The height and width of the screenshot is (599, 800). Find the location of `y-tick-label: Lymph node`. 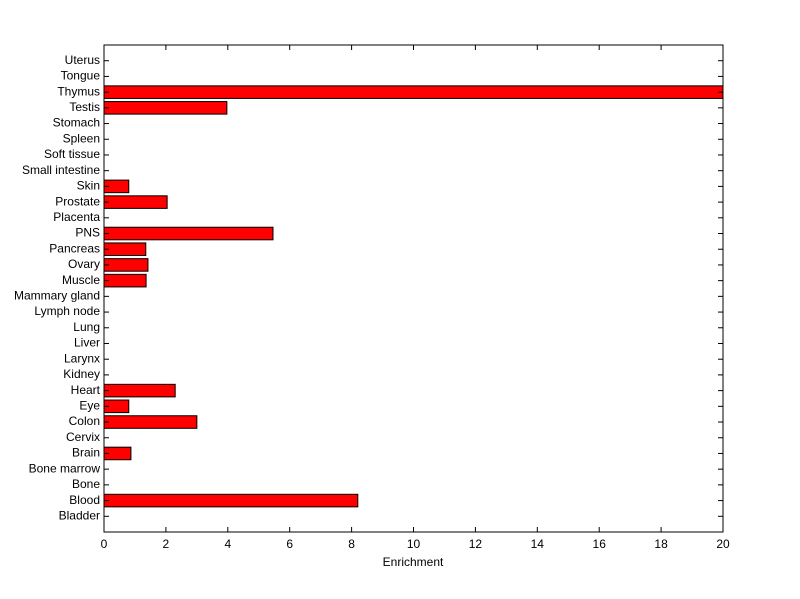

y-tick-label: Lymph node is located at coordinates (67, 311).